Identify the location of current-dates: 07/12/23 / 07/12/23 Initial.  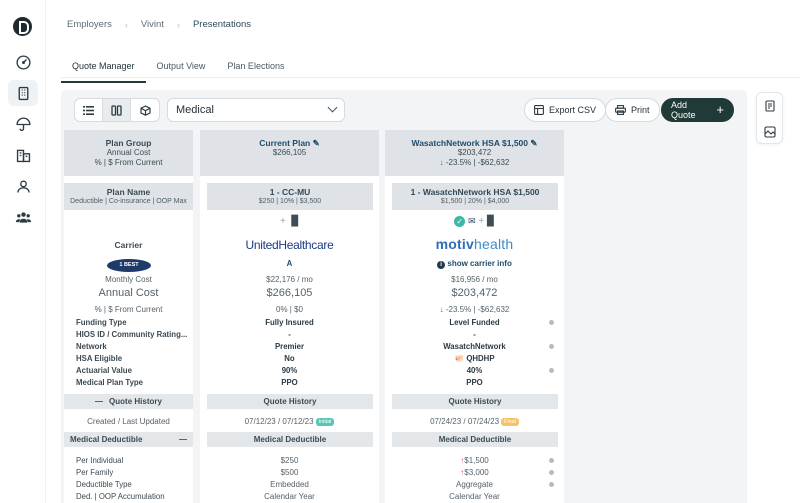
(289, 421).